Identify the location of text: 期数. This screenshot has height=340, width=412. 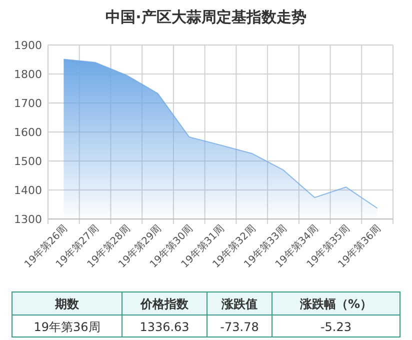
(67, 304).